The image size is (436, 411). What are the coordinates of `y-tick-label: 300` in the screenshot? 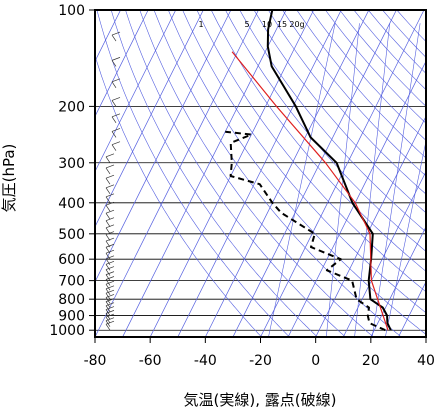 It's located at (71, 164).